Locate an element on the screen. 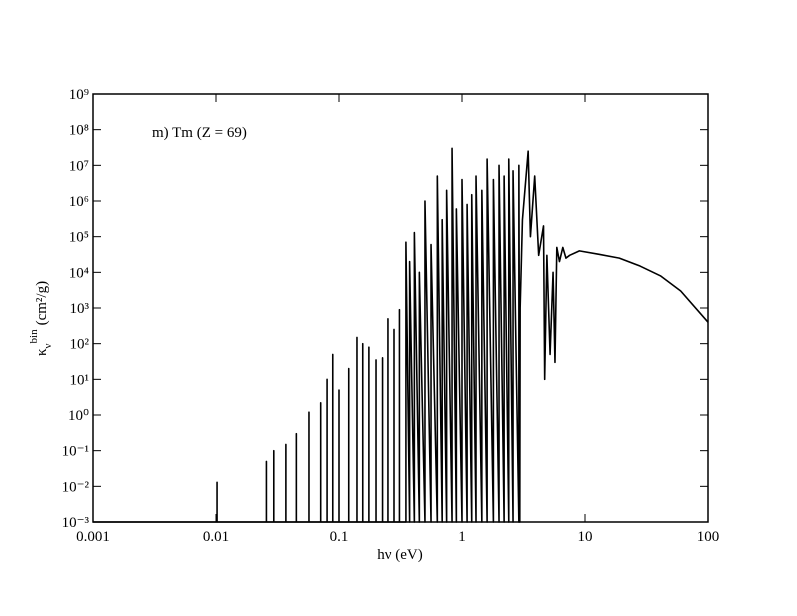  y-tick-label: 10⁻² is located at coordinates (76, 487).